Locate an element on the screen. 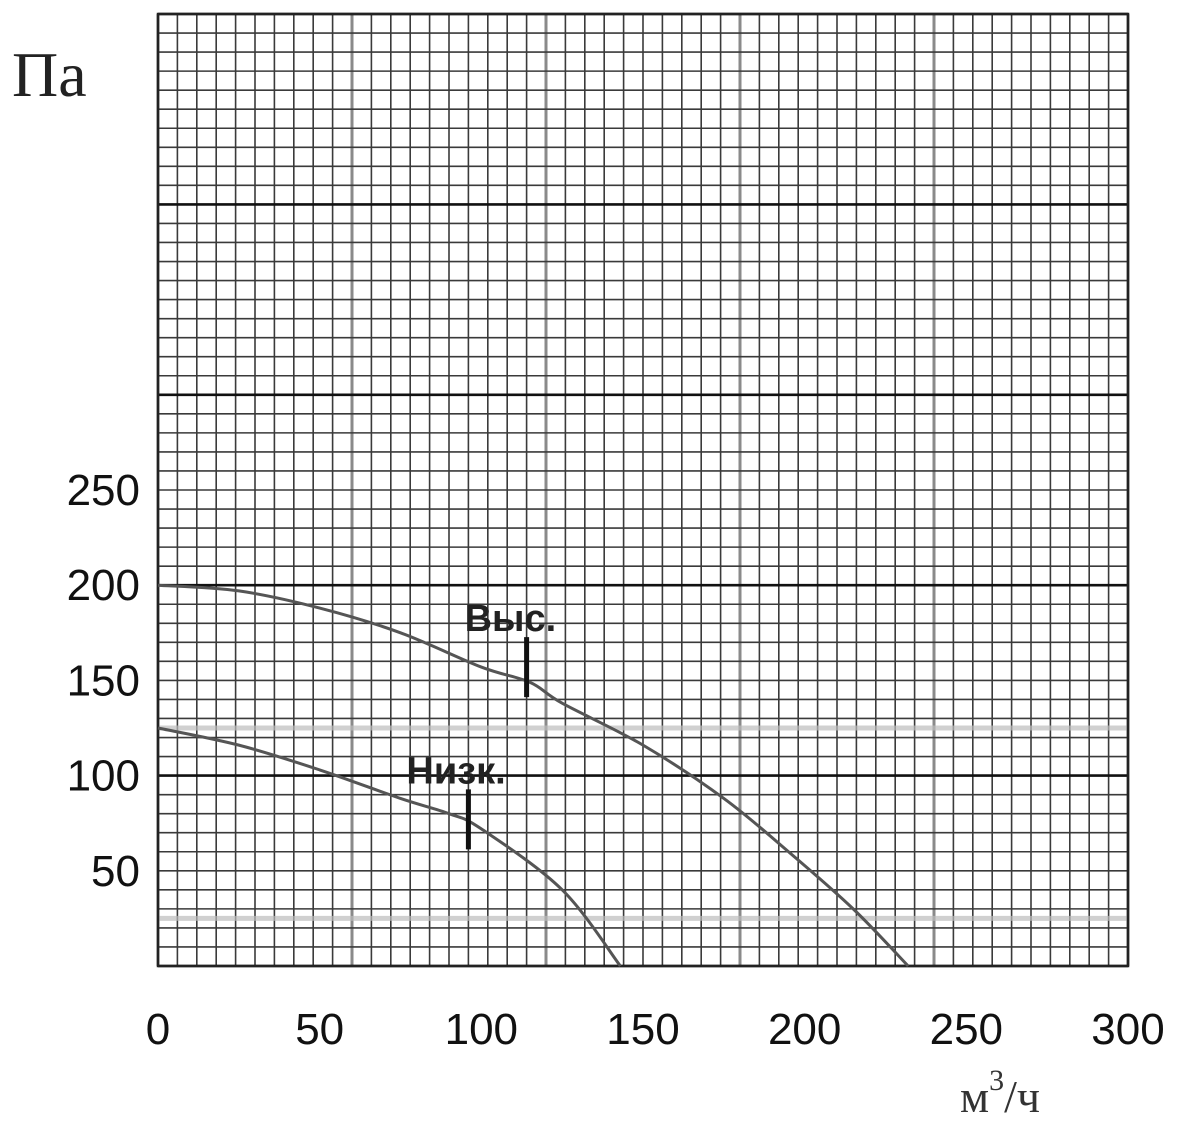  x-tick-label: 300 is located at coordinates (1127, 1029).